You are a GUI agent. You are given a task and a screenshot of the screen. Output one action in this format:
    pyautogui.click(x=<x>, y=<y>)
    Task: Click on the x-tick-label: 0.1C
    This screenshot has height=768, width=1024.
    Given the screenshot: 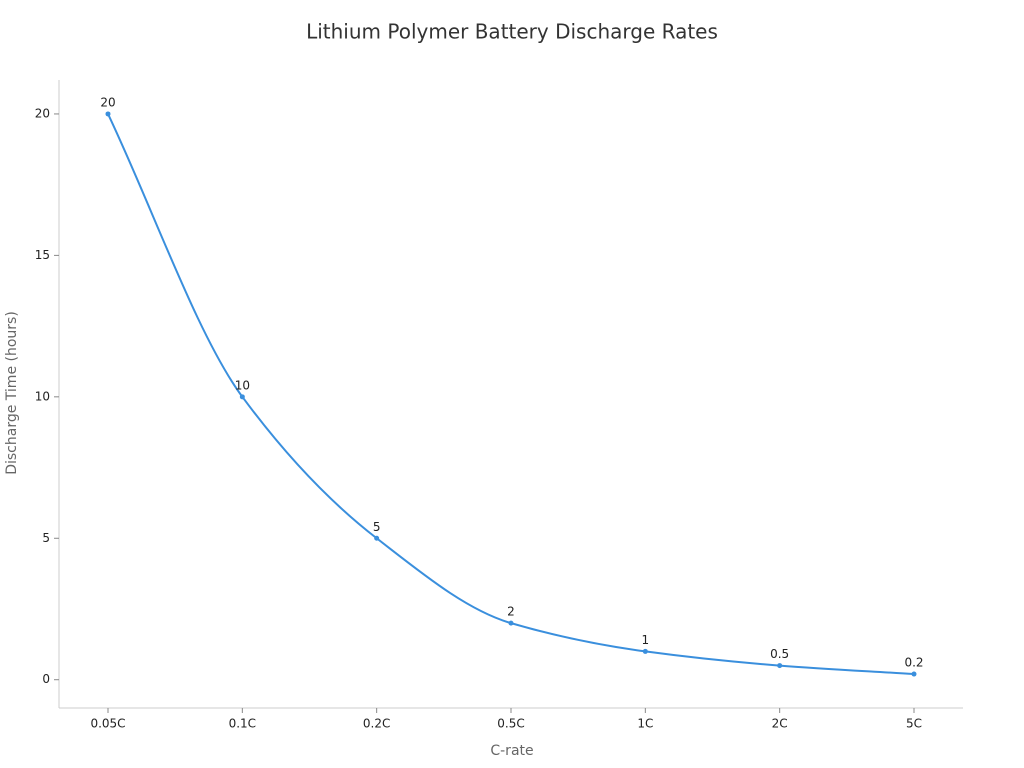 What is the action you would take?
    pyautogui.click(x=242, y=724)
    